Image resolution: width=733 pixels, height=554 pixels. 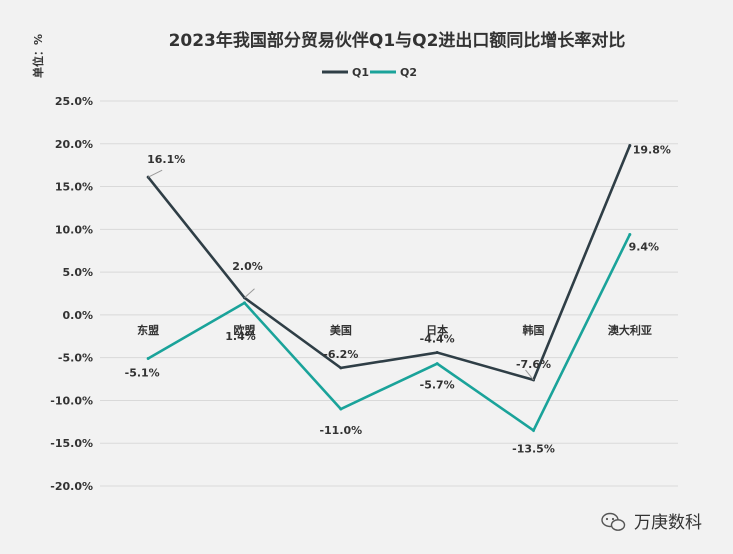 What do you see at coordinates (247, 266) in the screenshot?
I see `data-label: 2.0%` at bounding box center [247, 266].